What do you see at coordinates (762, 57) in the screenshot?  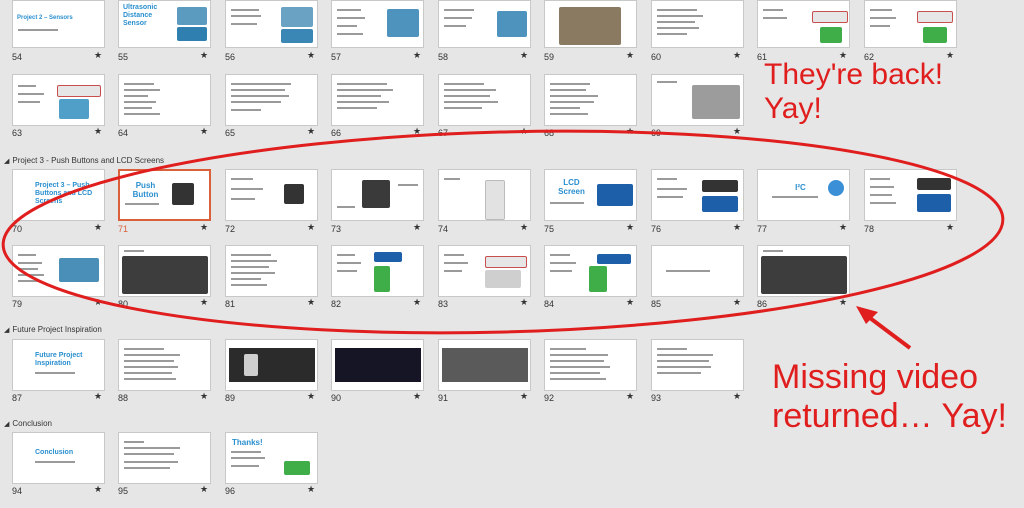 I see `slide-number: 61` at bounding box center [762, 57].